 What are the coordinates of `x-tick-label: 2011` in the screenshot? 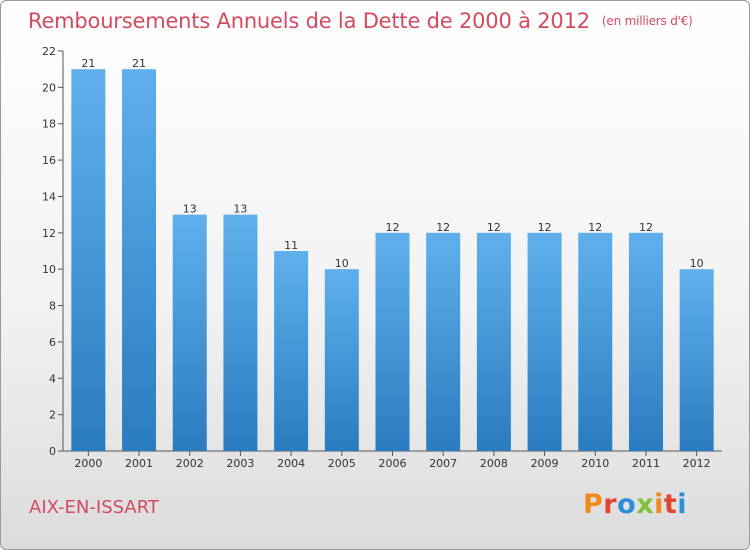 It's located at (646, 463).